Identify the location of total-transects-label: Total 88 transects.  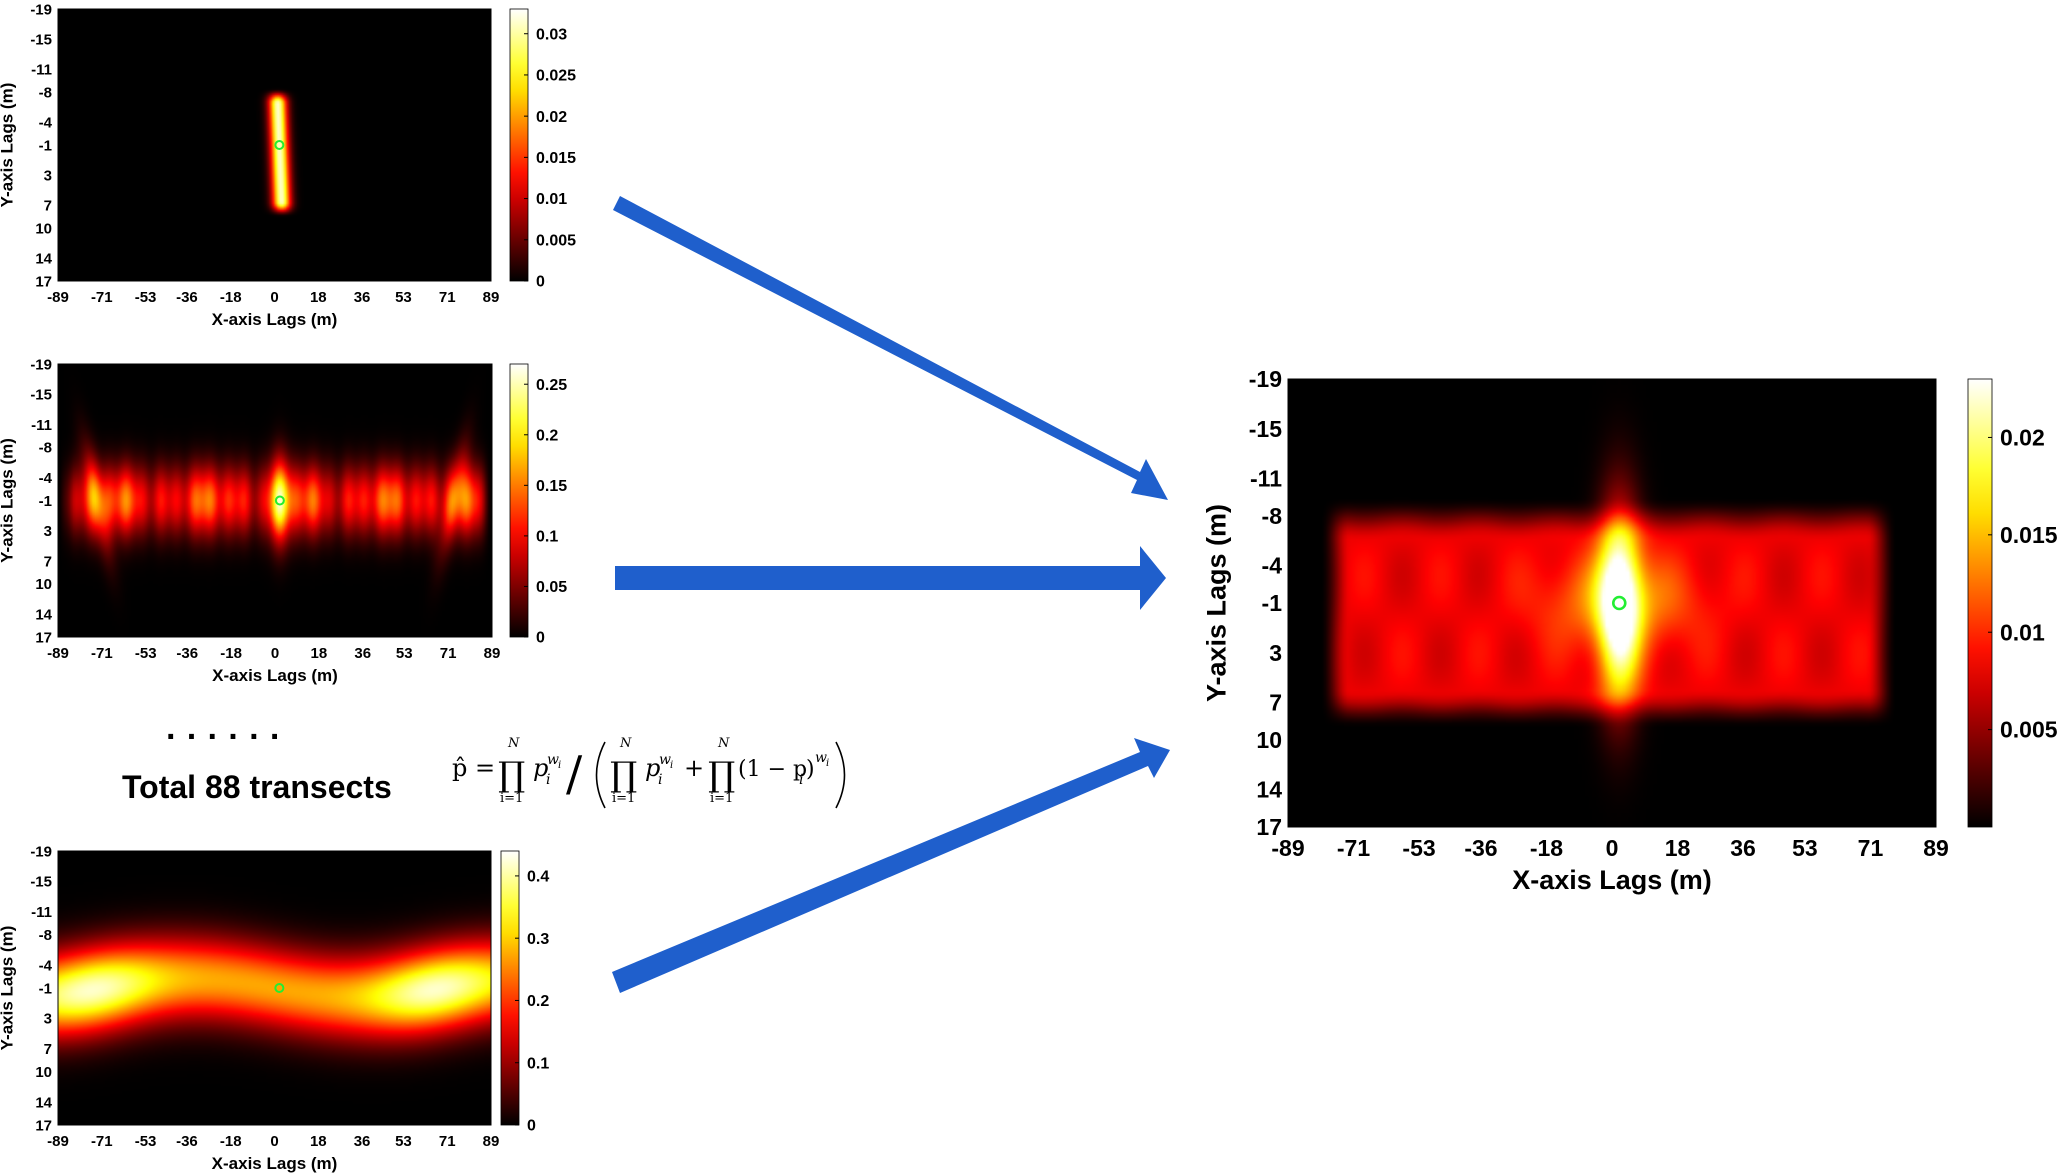
(257, 787).